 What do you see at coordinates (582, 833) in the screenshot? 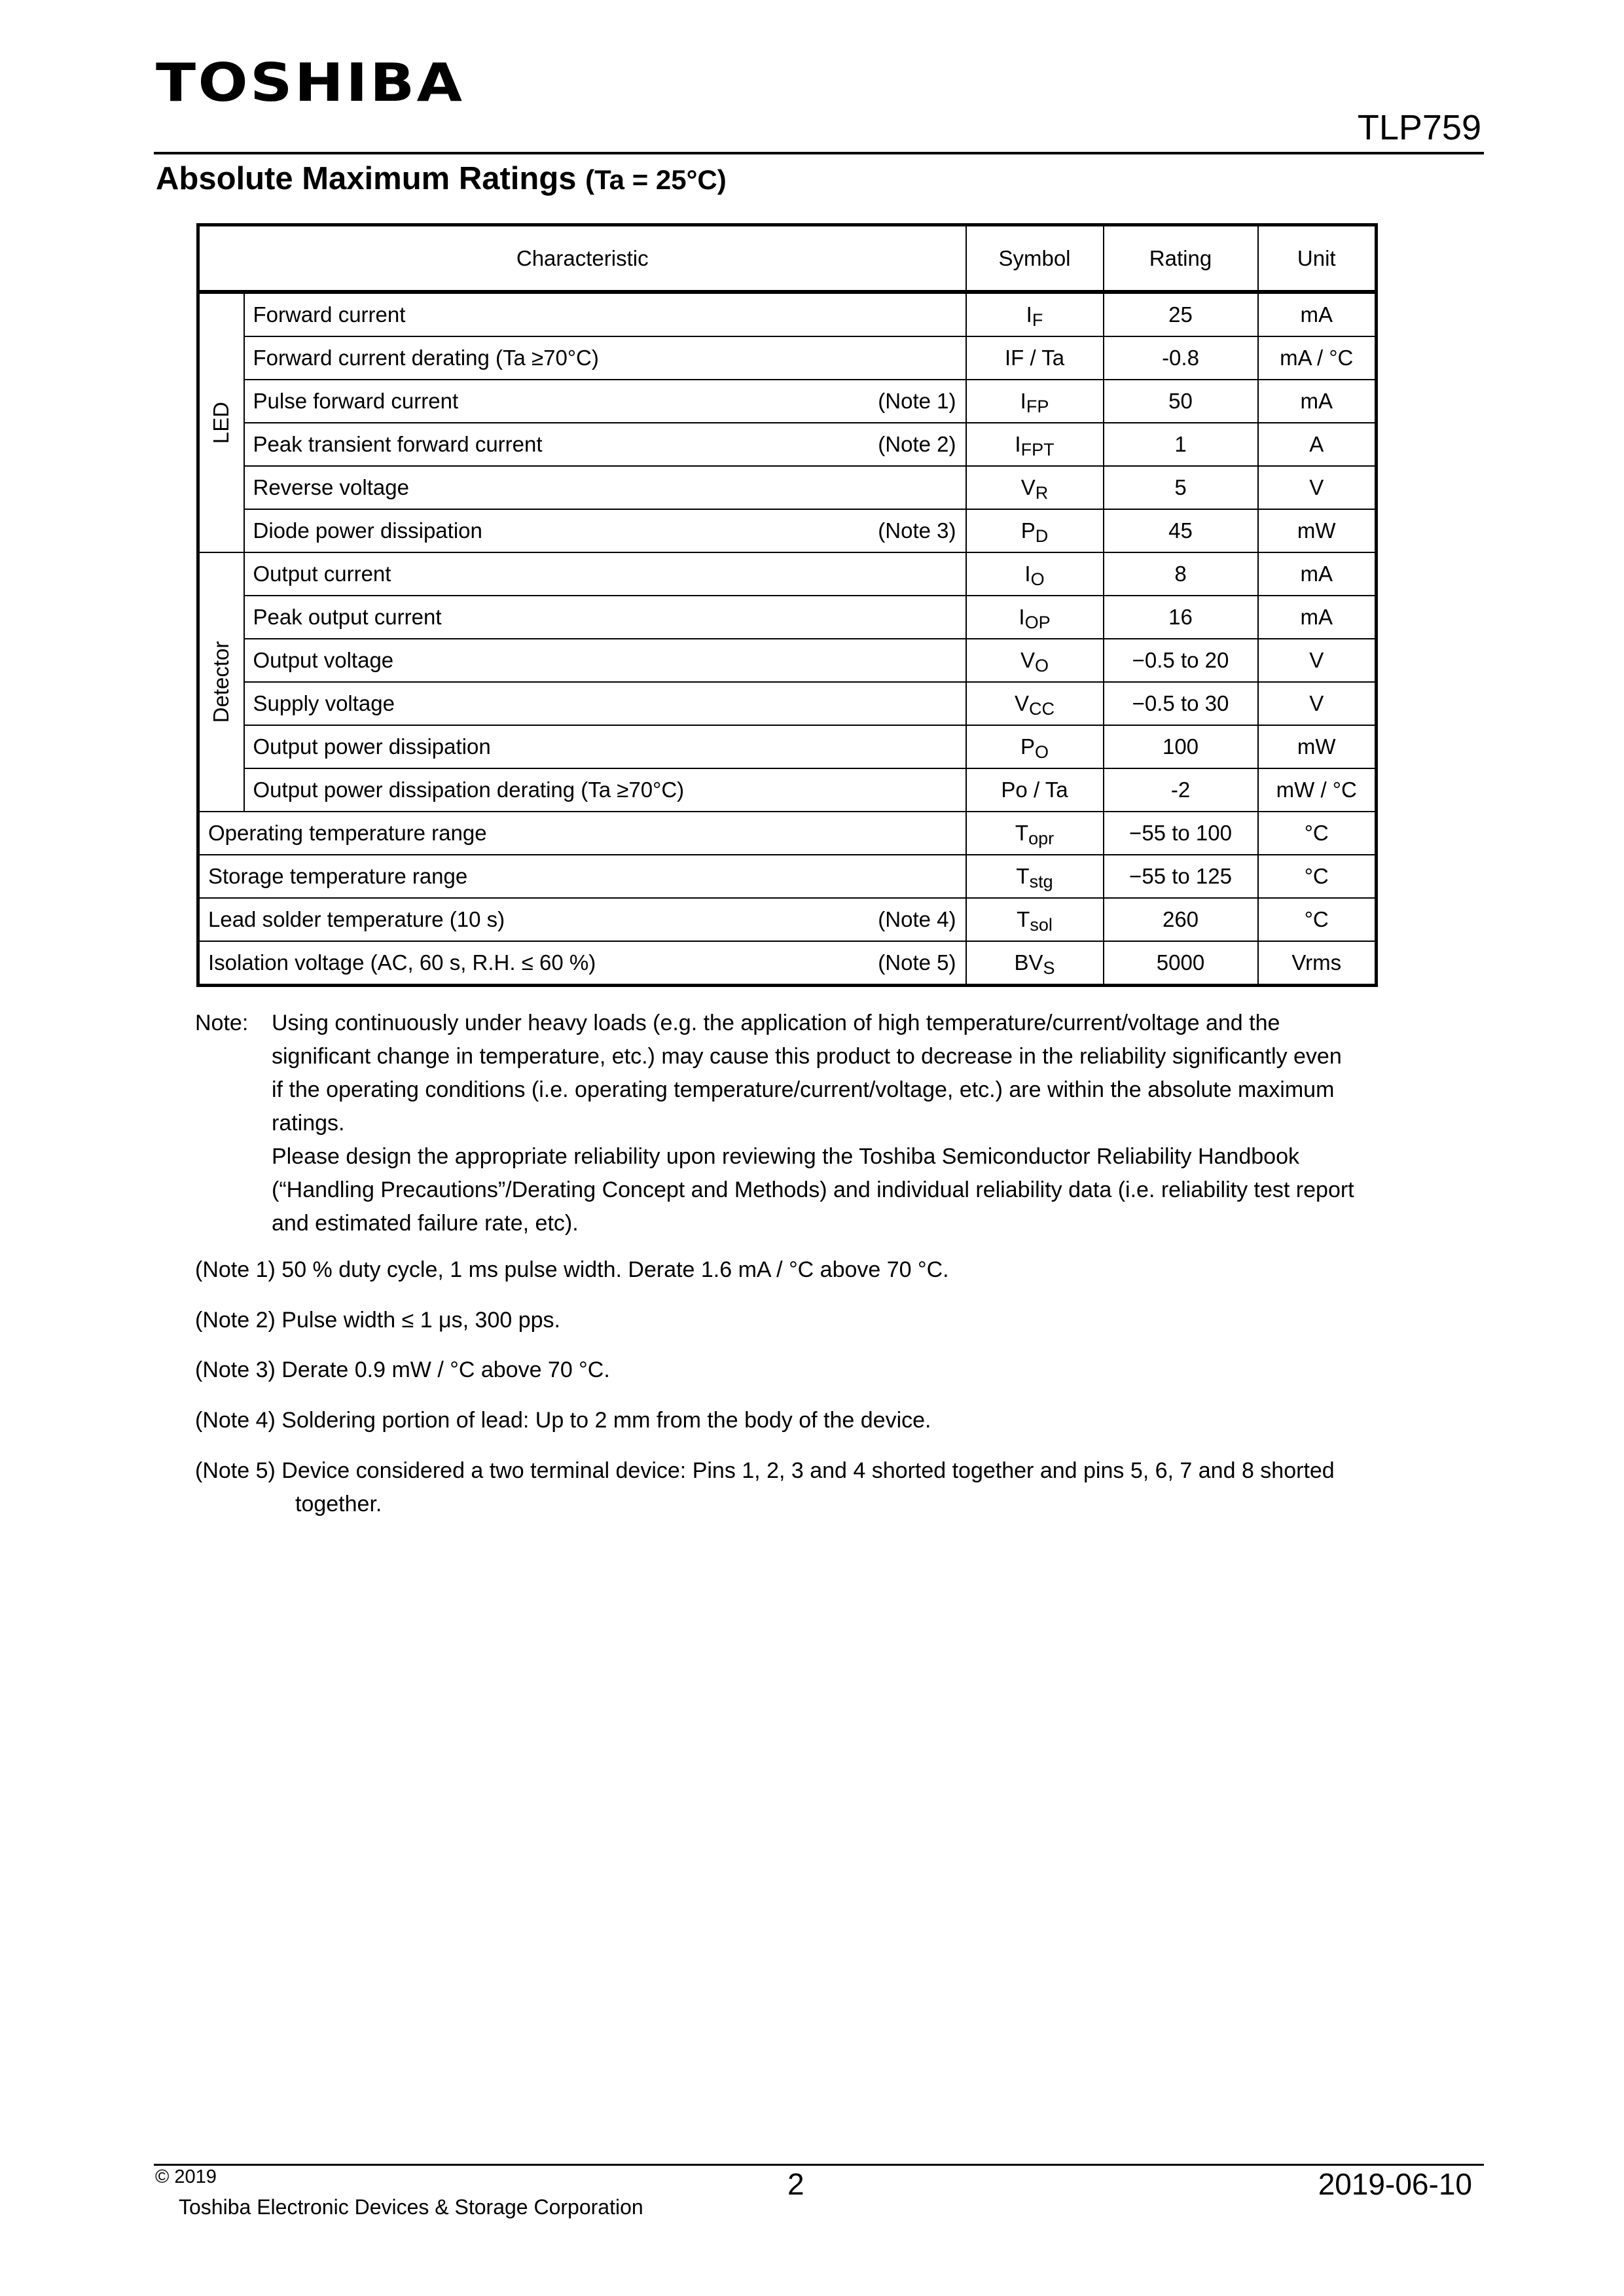
I see `characteristic-cell: Operating temperature range` at bounding box center [582, 833].